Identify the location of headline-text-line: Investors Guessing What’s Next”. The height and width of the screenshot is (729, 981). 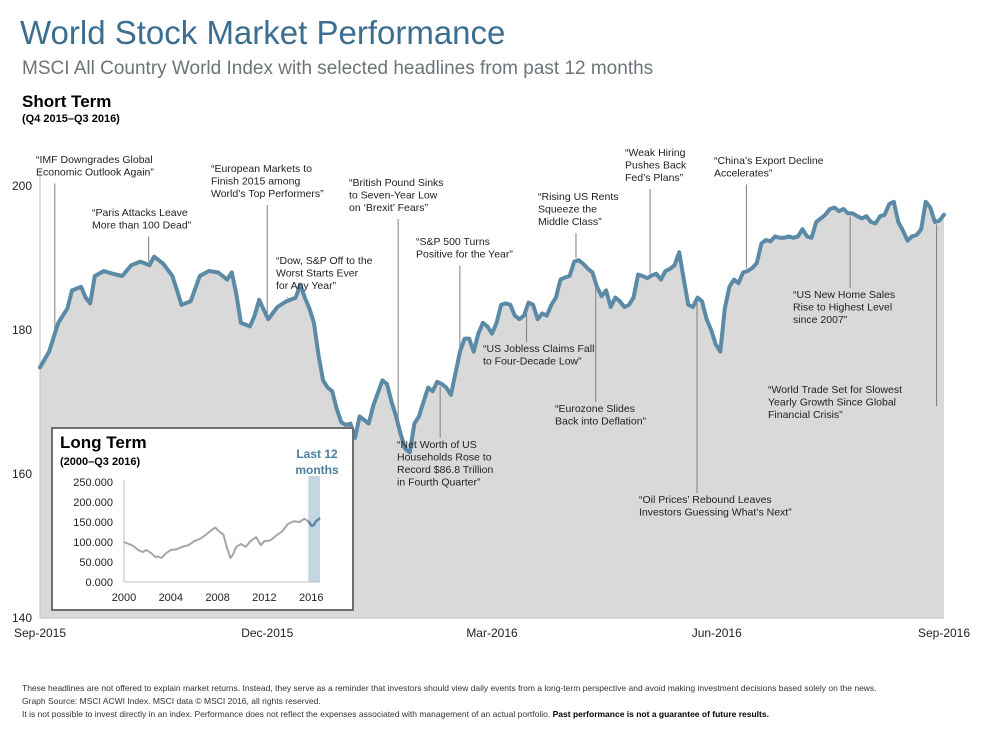
(715, 513).